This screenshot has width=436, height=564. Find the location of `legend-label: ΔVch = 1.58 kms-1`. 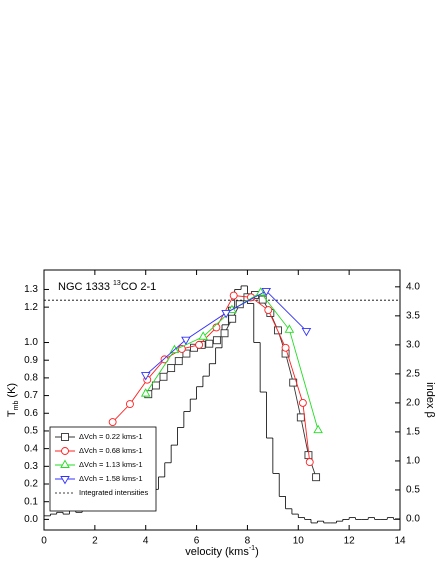

legend-label: ΔVch = 1.58 kms-1 is located at coordinates (111, 478).